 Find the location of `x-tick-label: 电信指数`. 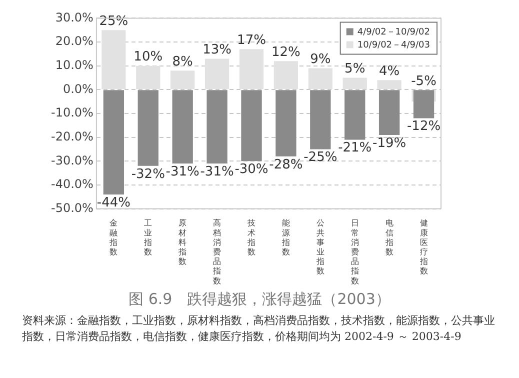

x-tick-label: 电信指数 is located at coordinates (389, 237).